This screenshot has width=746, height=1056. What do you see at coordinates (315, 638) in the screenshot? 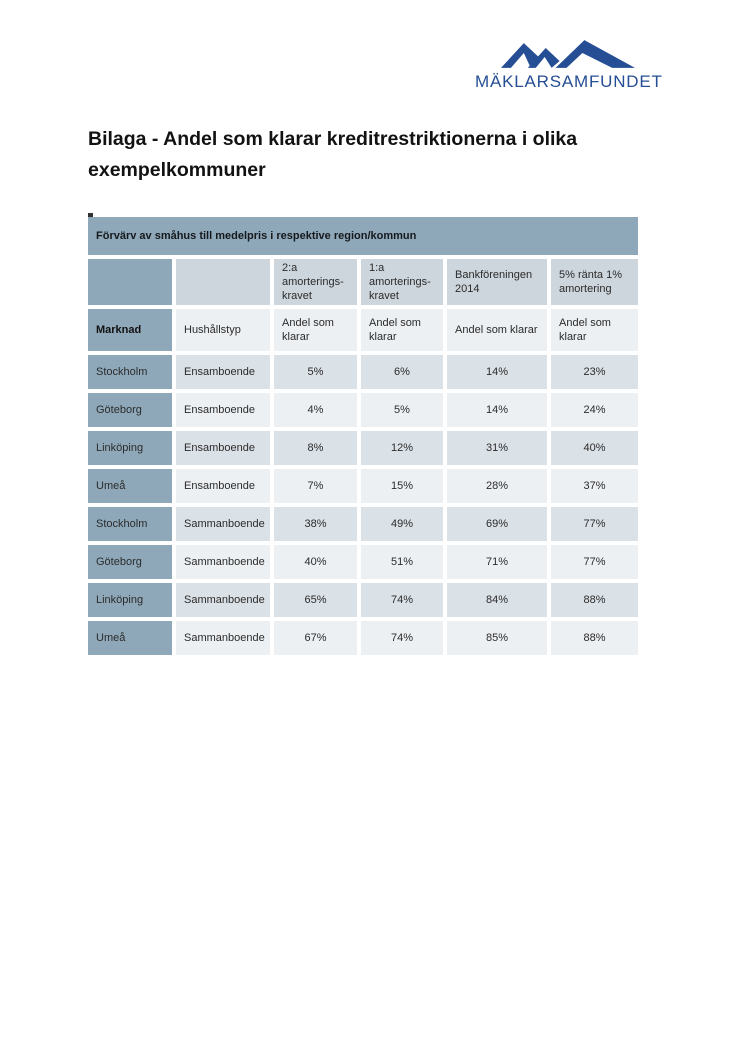
I see `data-cell: 67%` at bounding box center [315, 638].